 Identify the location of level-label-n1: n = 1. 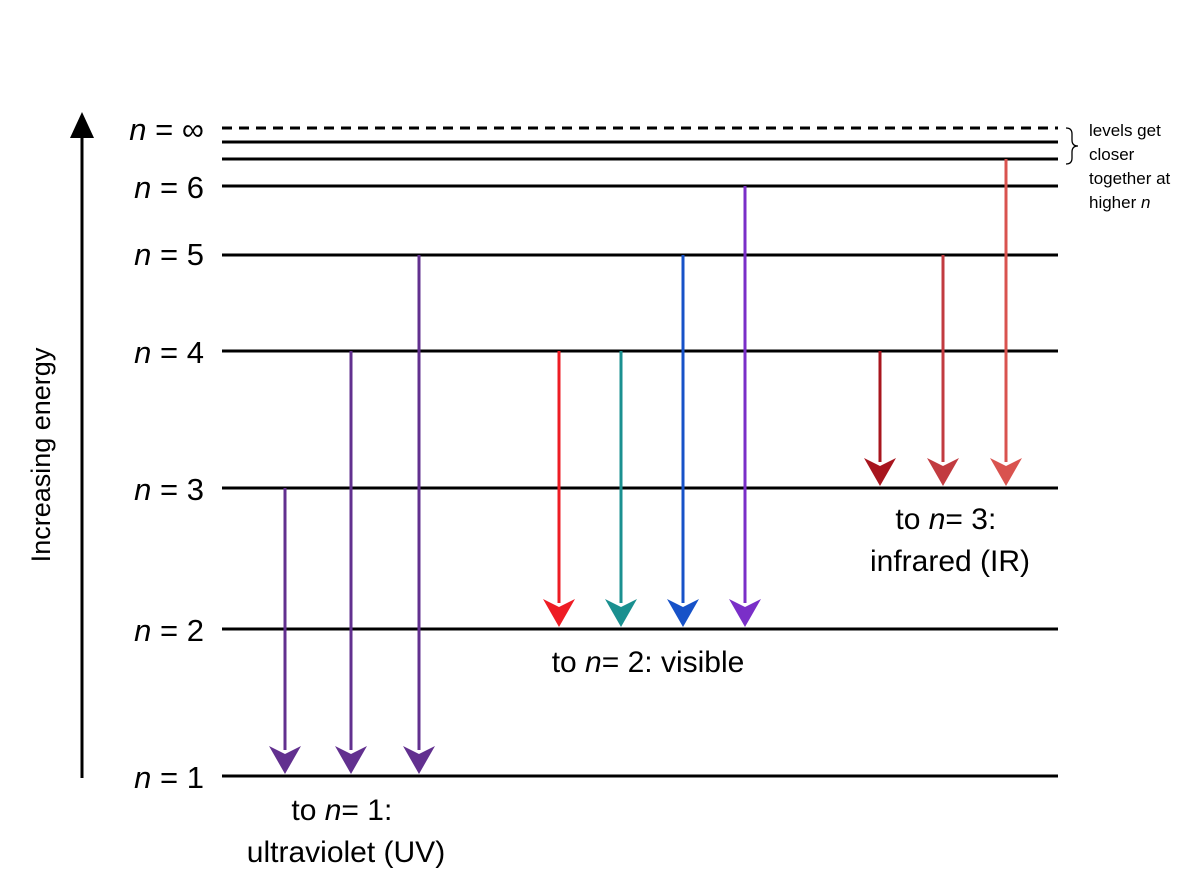
(169, 777).